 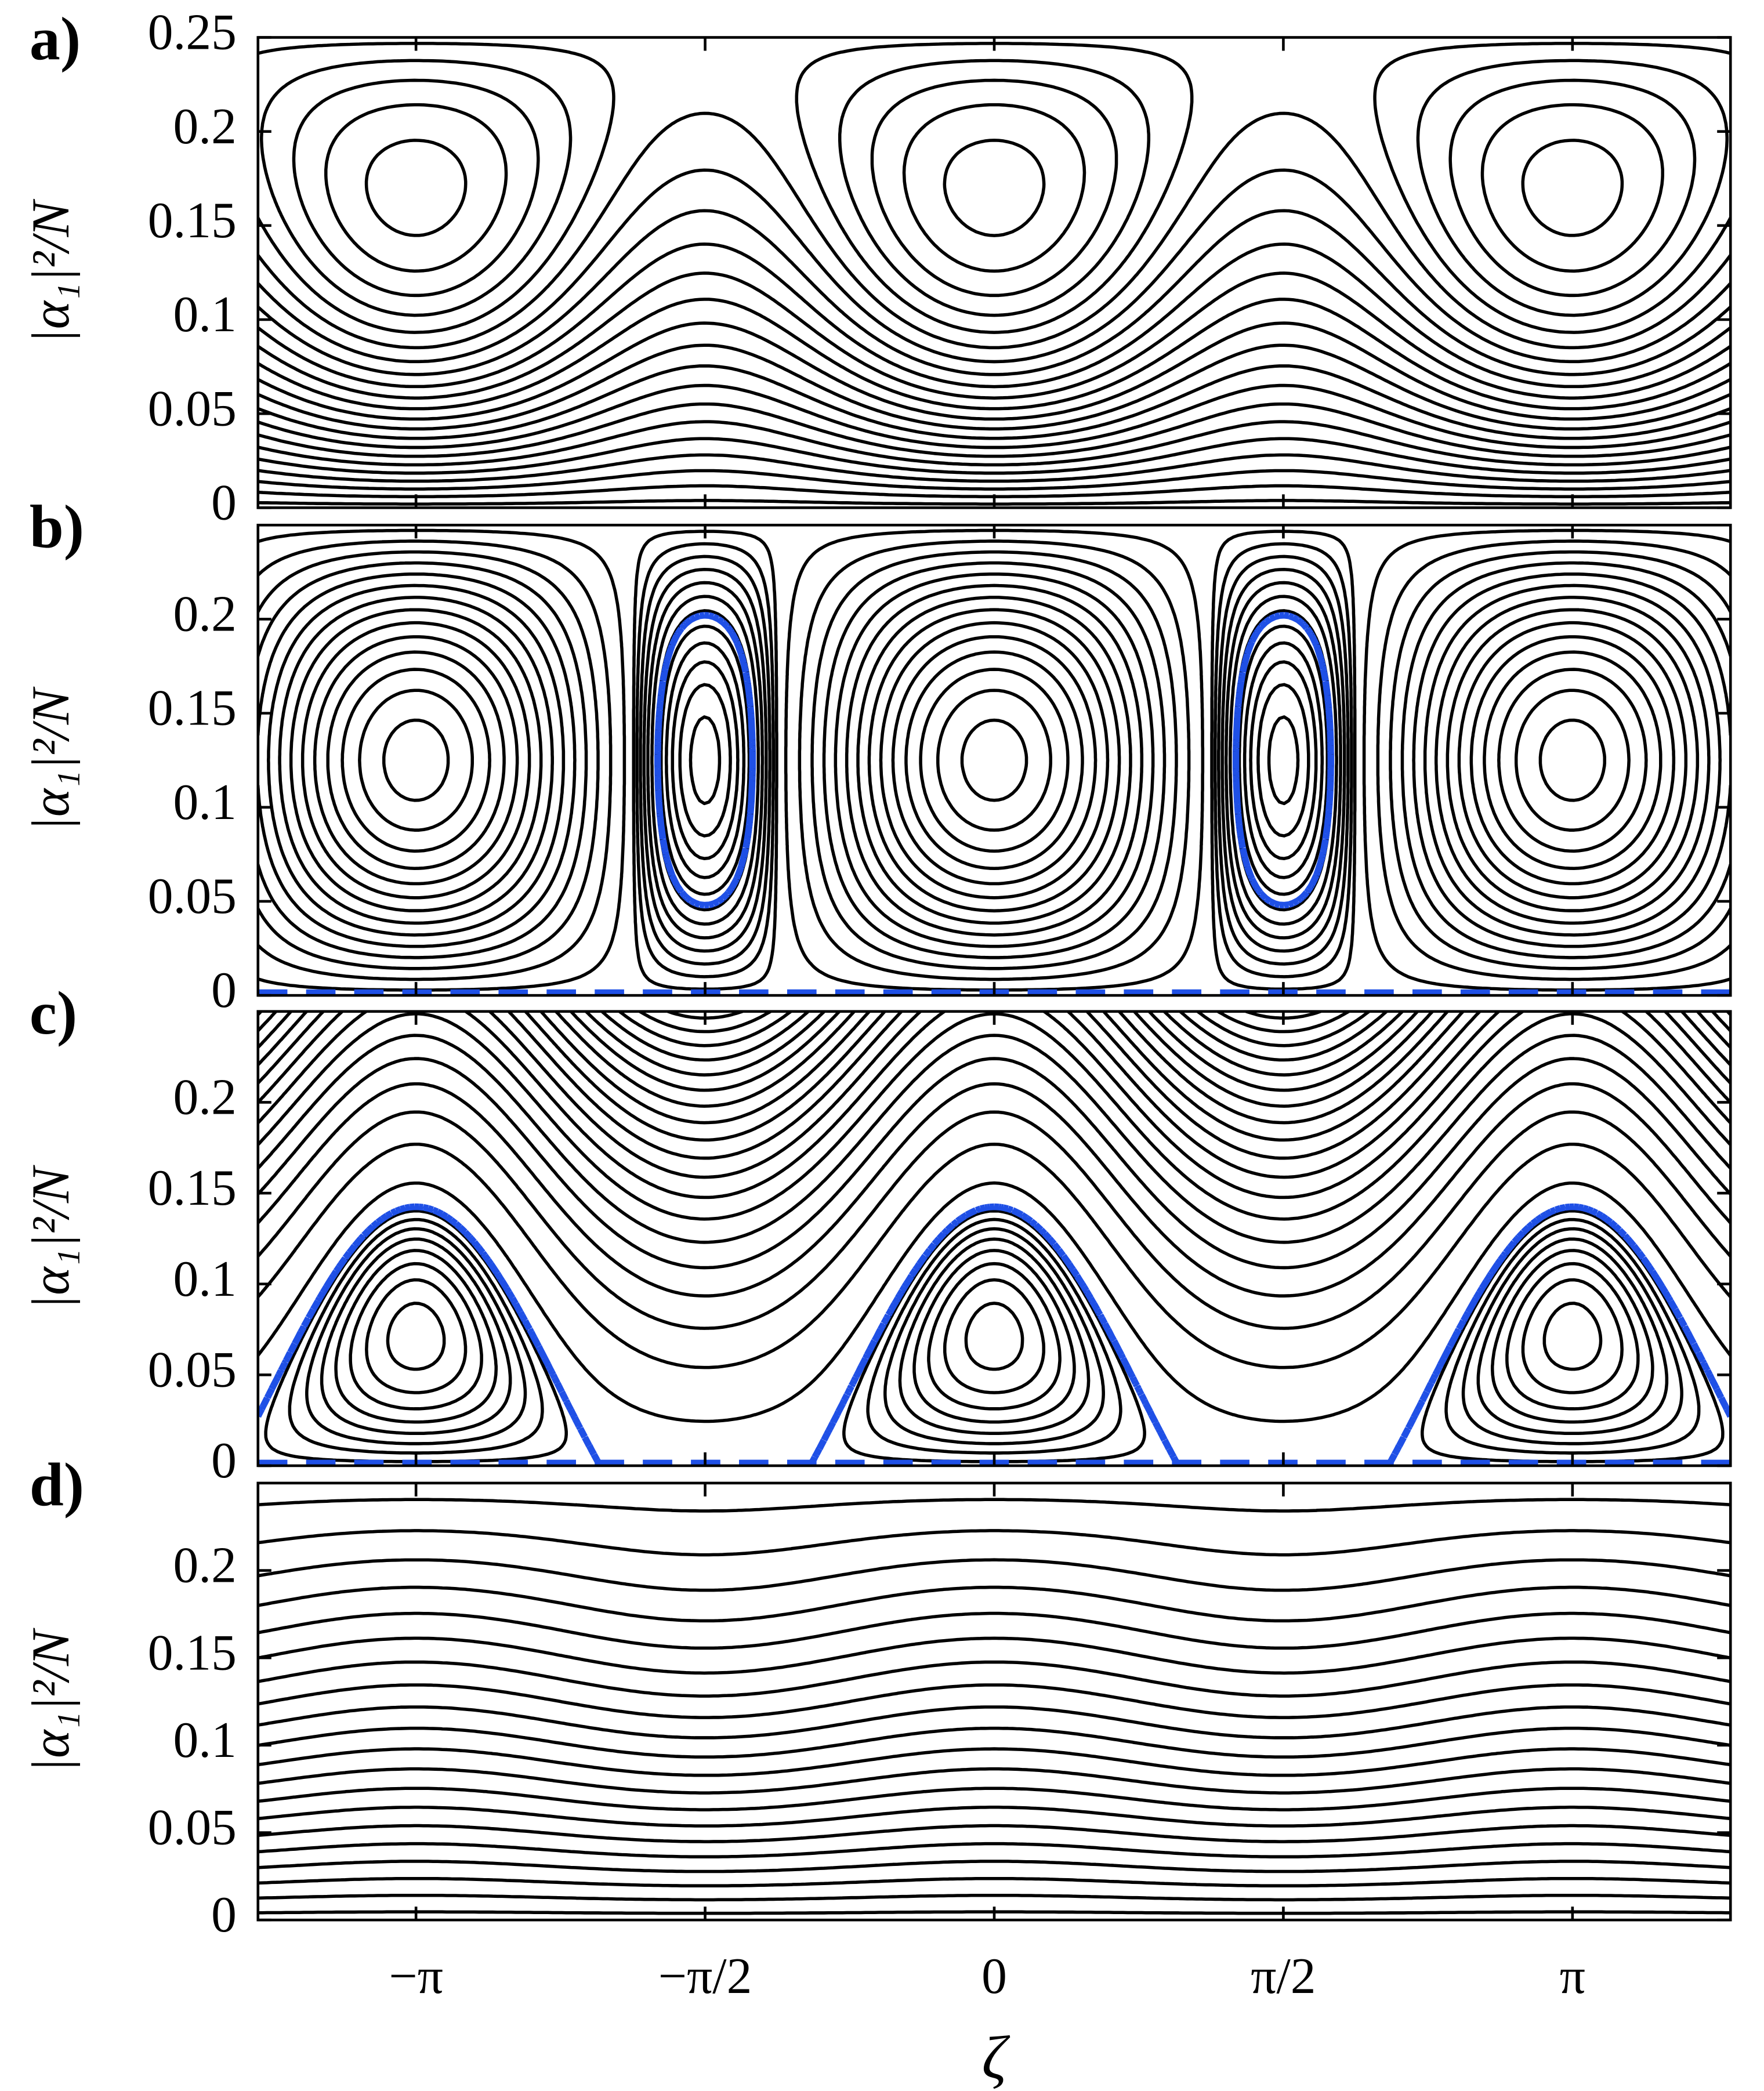 What do you see at coordinates (57, 526) in the screenshot?
I see `panel-label: b)` at bounding box center [57, 526].